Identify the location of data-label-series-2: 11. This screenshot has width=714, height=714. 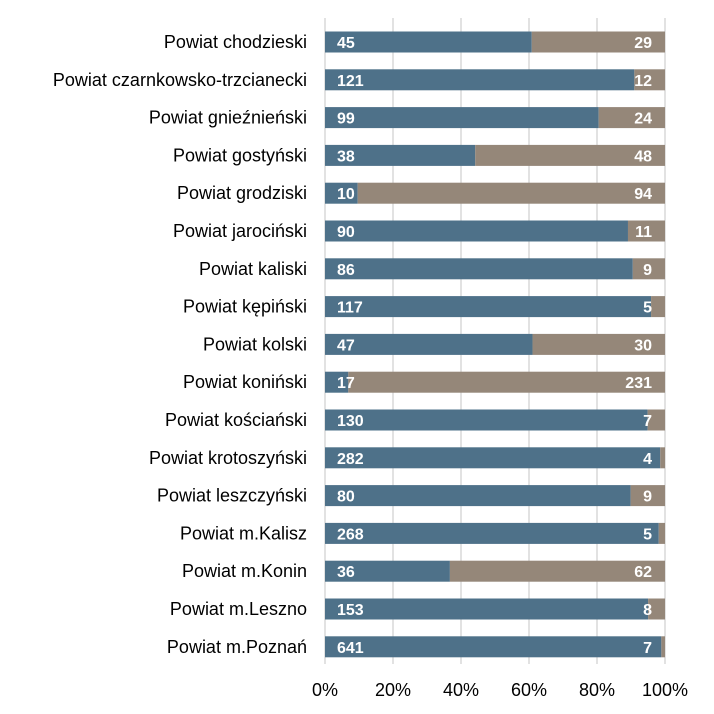
(643, 232).